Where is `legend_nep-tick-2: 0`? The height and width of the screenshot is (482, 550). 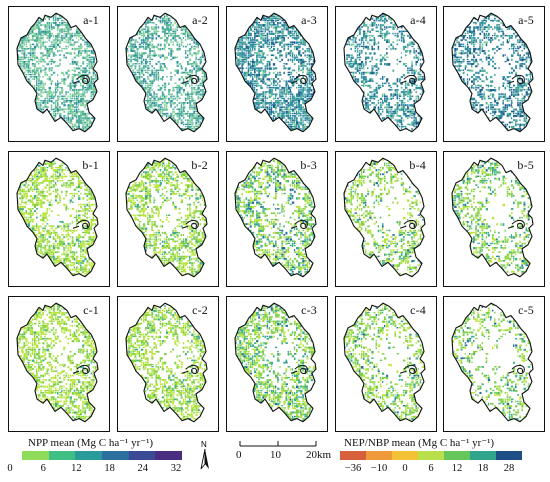
legend_nep-tick-2: 0 is located at coordinates (405, 468).